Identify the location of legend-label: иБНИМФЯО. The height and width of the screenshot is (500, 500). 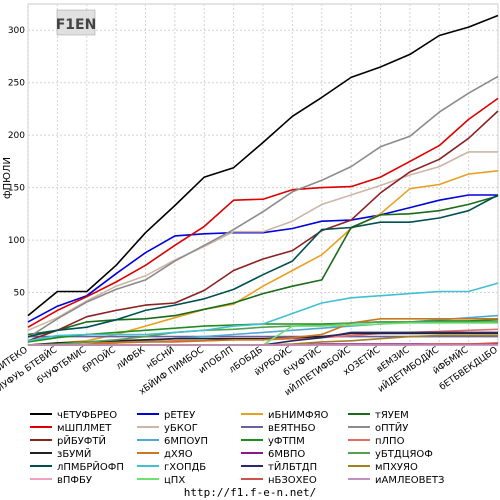
(298, 415).